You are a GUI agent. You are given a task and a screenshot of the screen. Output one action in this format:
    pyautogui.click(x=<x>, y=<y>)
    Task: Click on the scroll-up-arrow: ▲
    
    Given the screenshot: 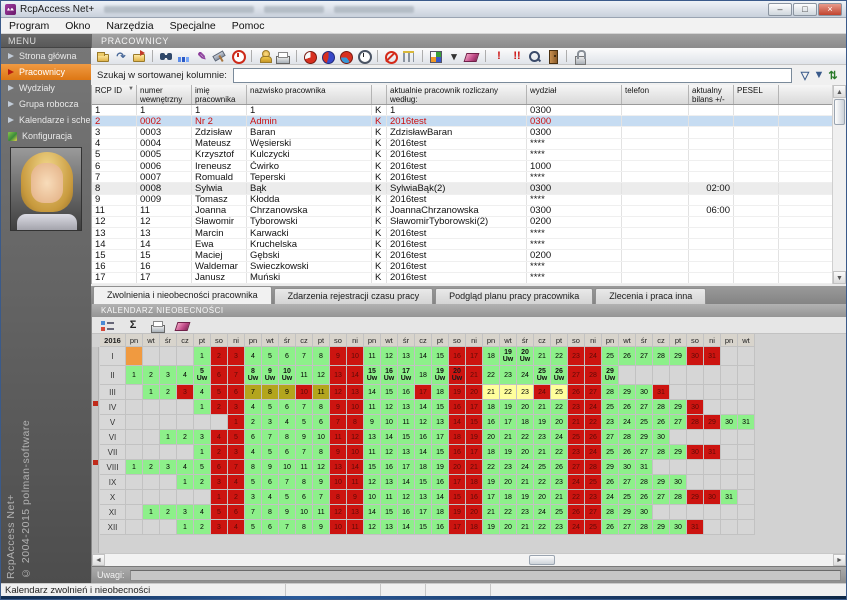 What is the action you would take?
    pyautogui.click(x=839, y=91)
    